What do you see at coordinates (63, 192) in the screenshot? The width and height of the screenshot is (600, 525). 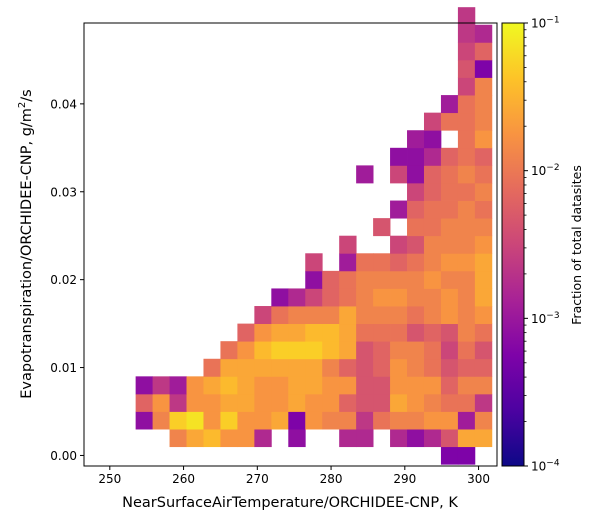 I see `y-tick-label: 0.03` at bounding box center [63, 192].